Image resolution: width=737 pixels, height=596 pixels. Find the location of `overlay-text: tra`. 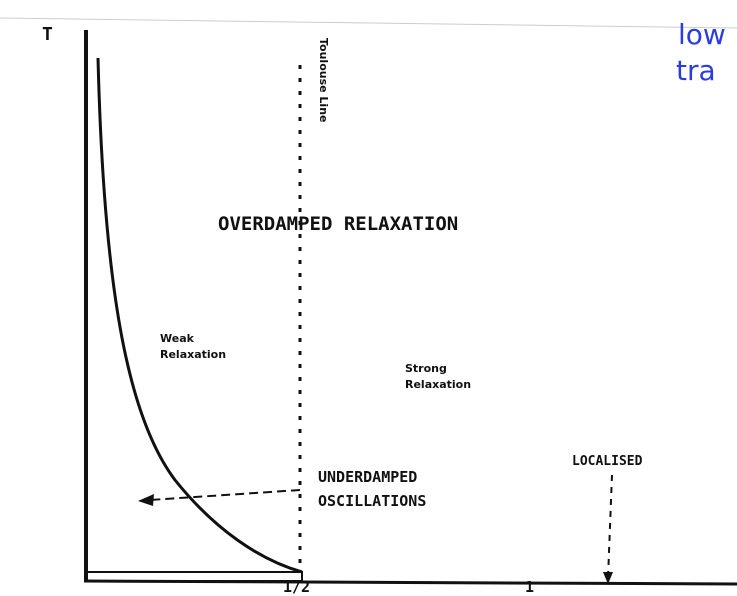

overlay-text: tra is located at coordinates (696, 70).